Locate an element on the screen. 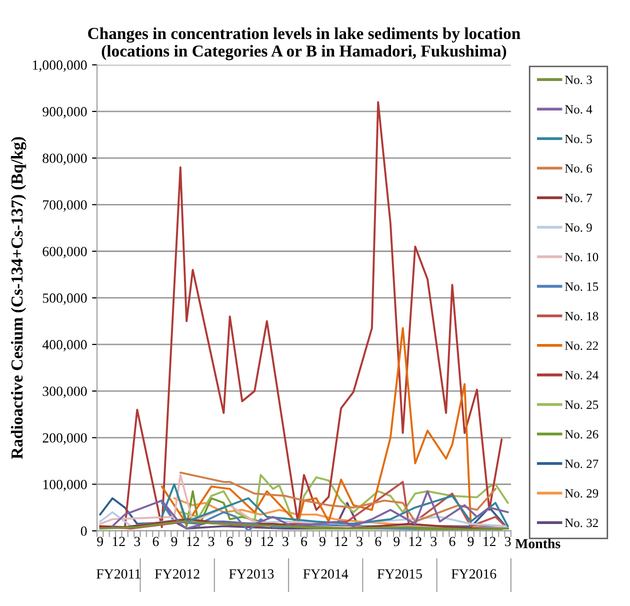 This screenshot has width=630, height=606. text: FY2015 is located at coordinates (399, 574).